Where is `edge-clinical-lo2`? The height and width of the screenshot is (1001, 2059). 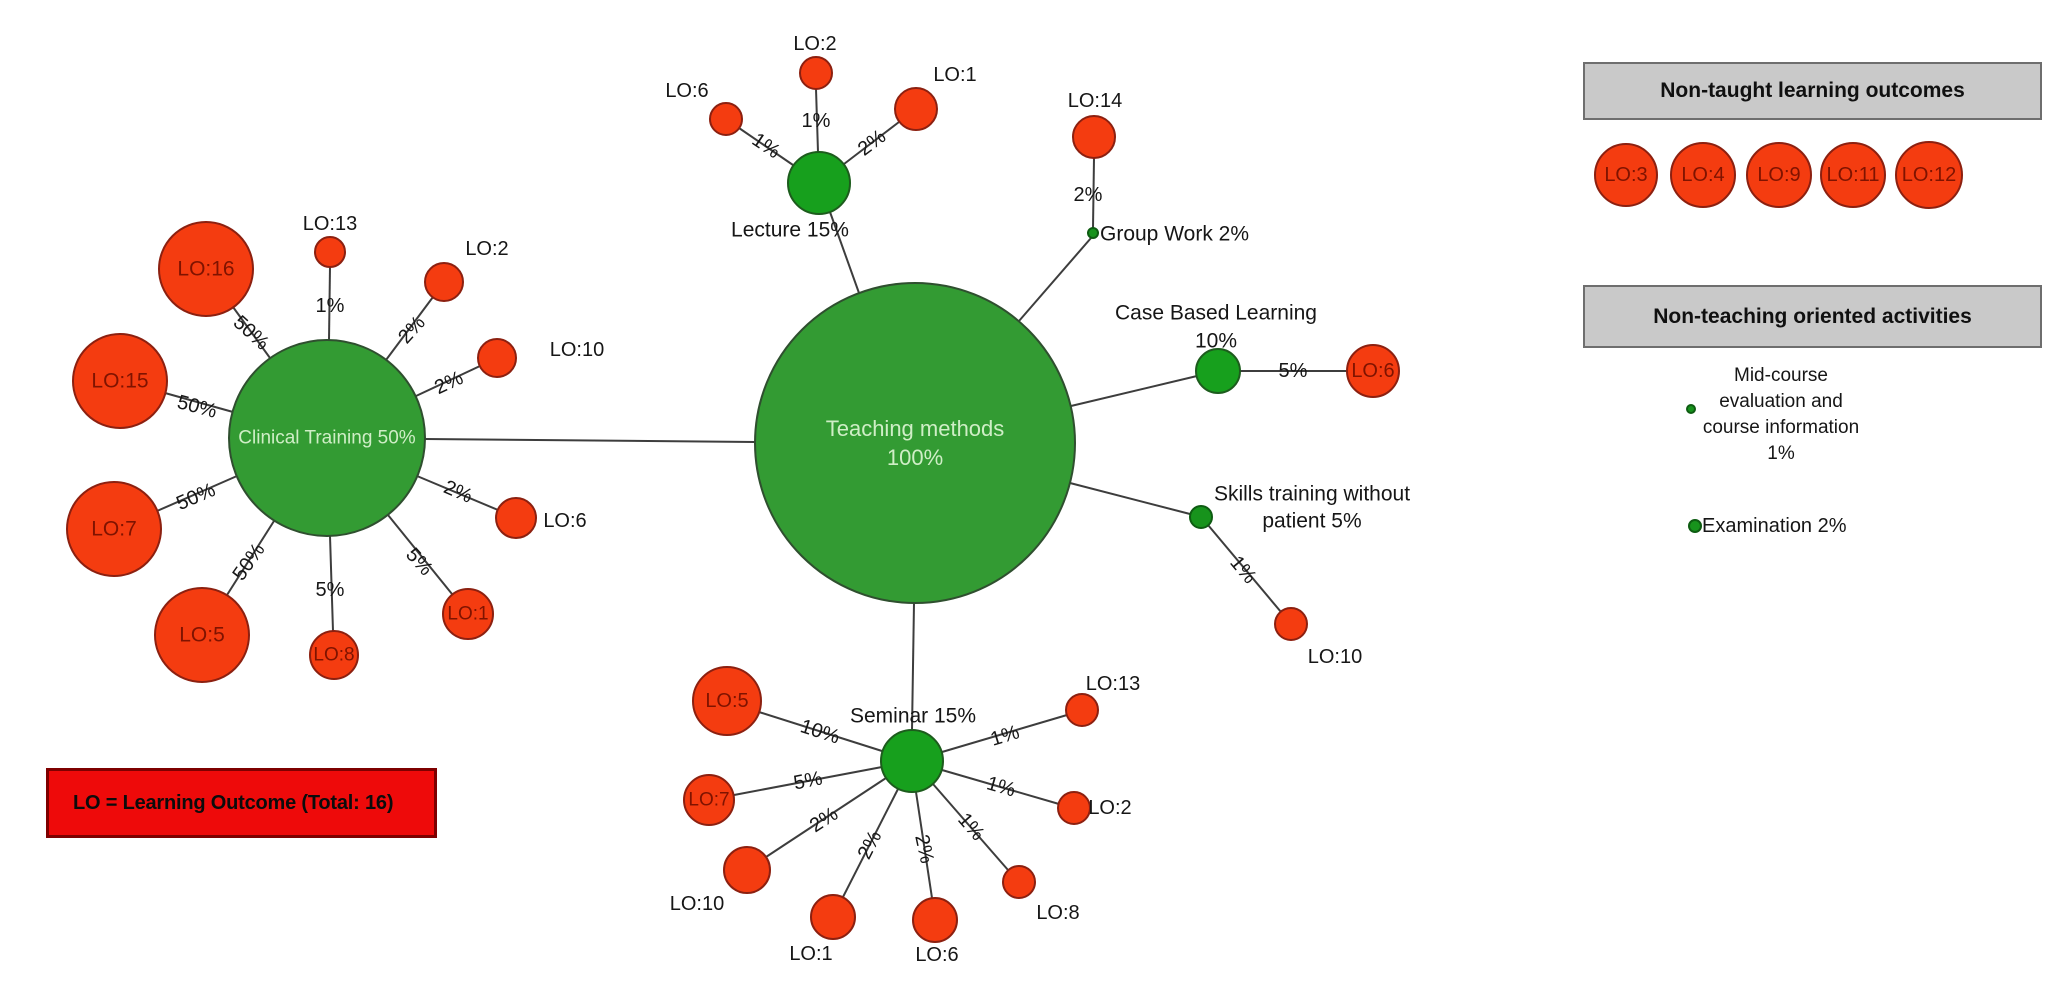 edge-clinical-lo2 is located at coordinates (409, 328).